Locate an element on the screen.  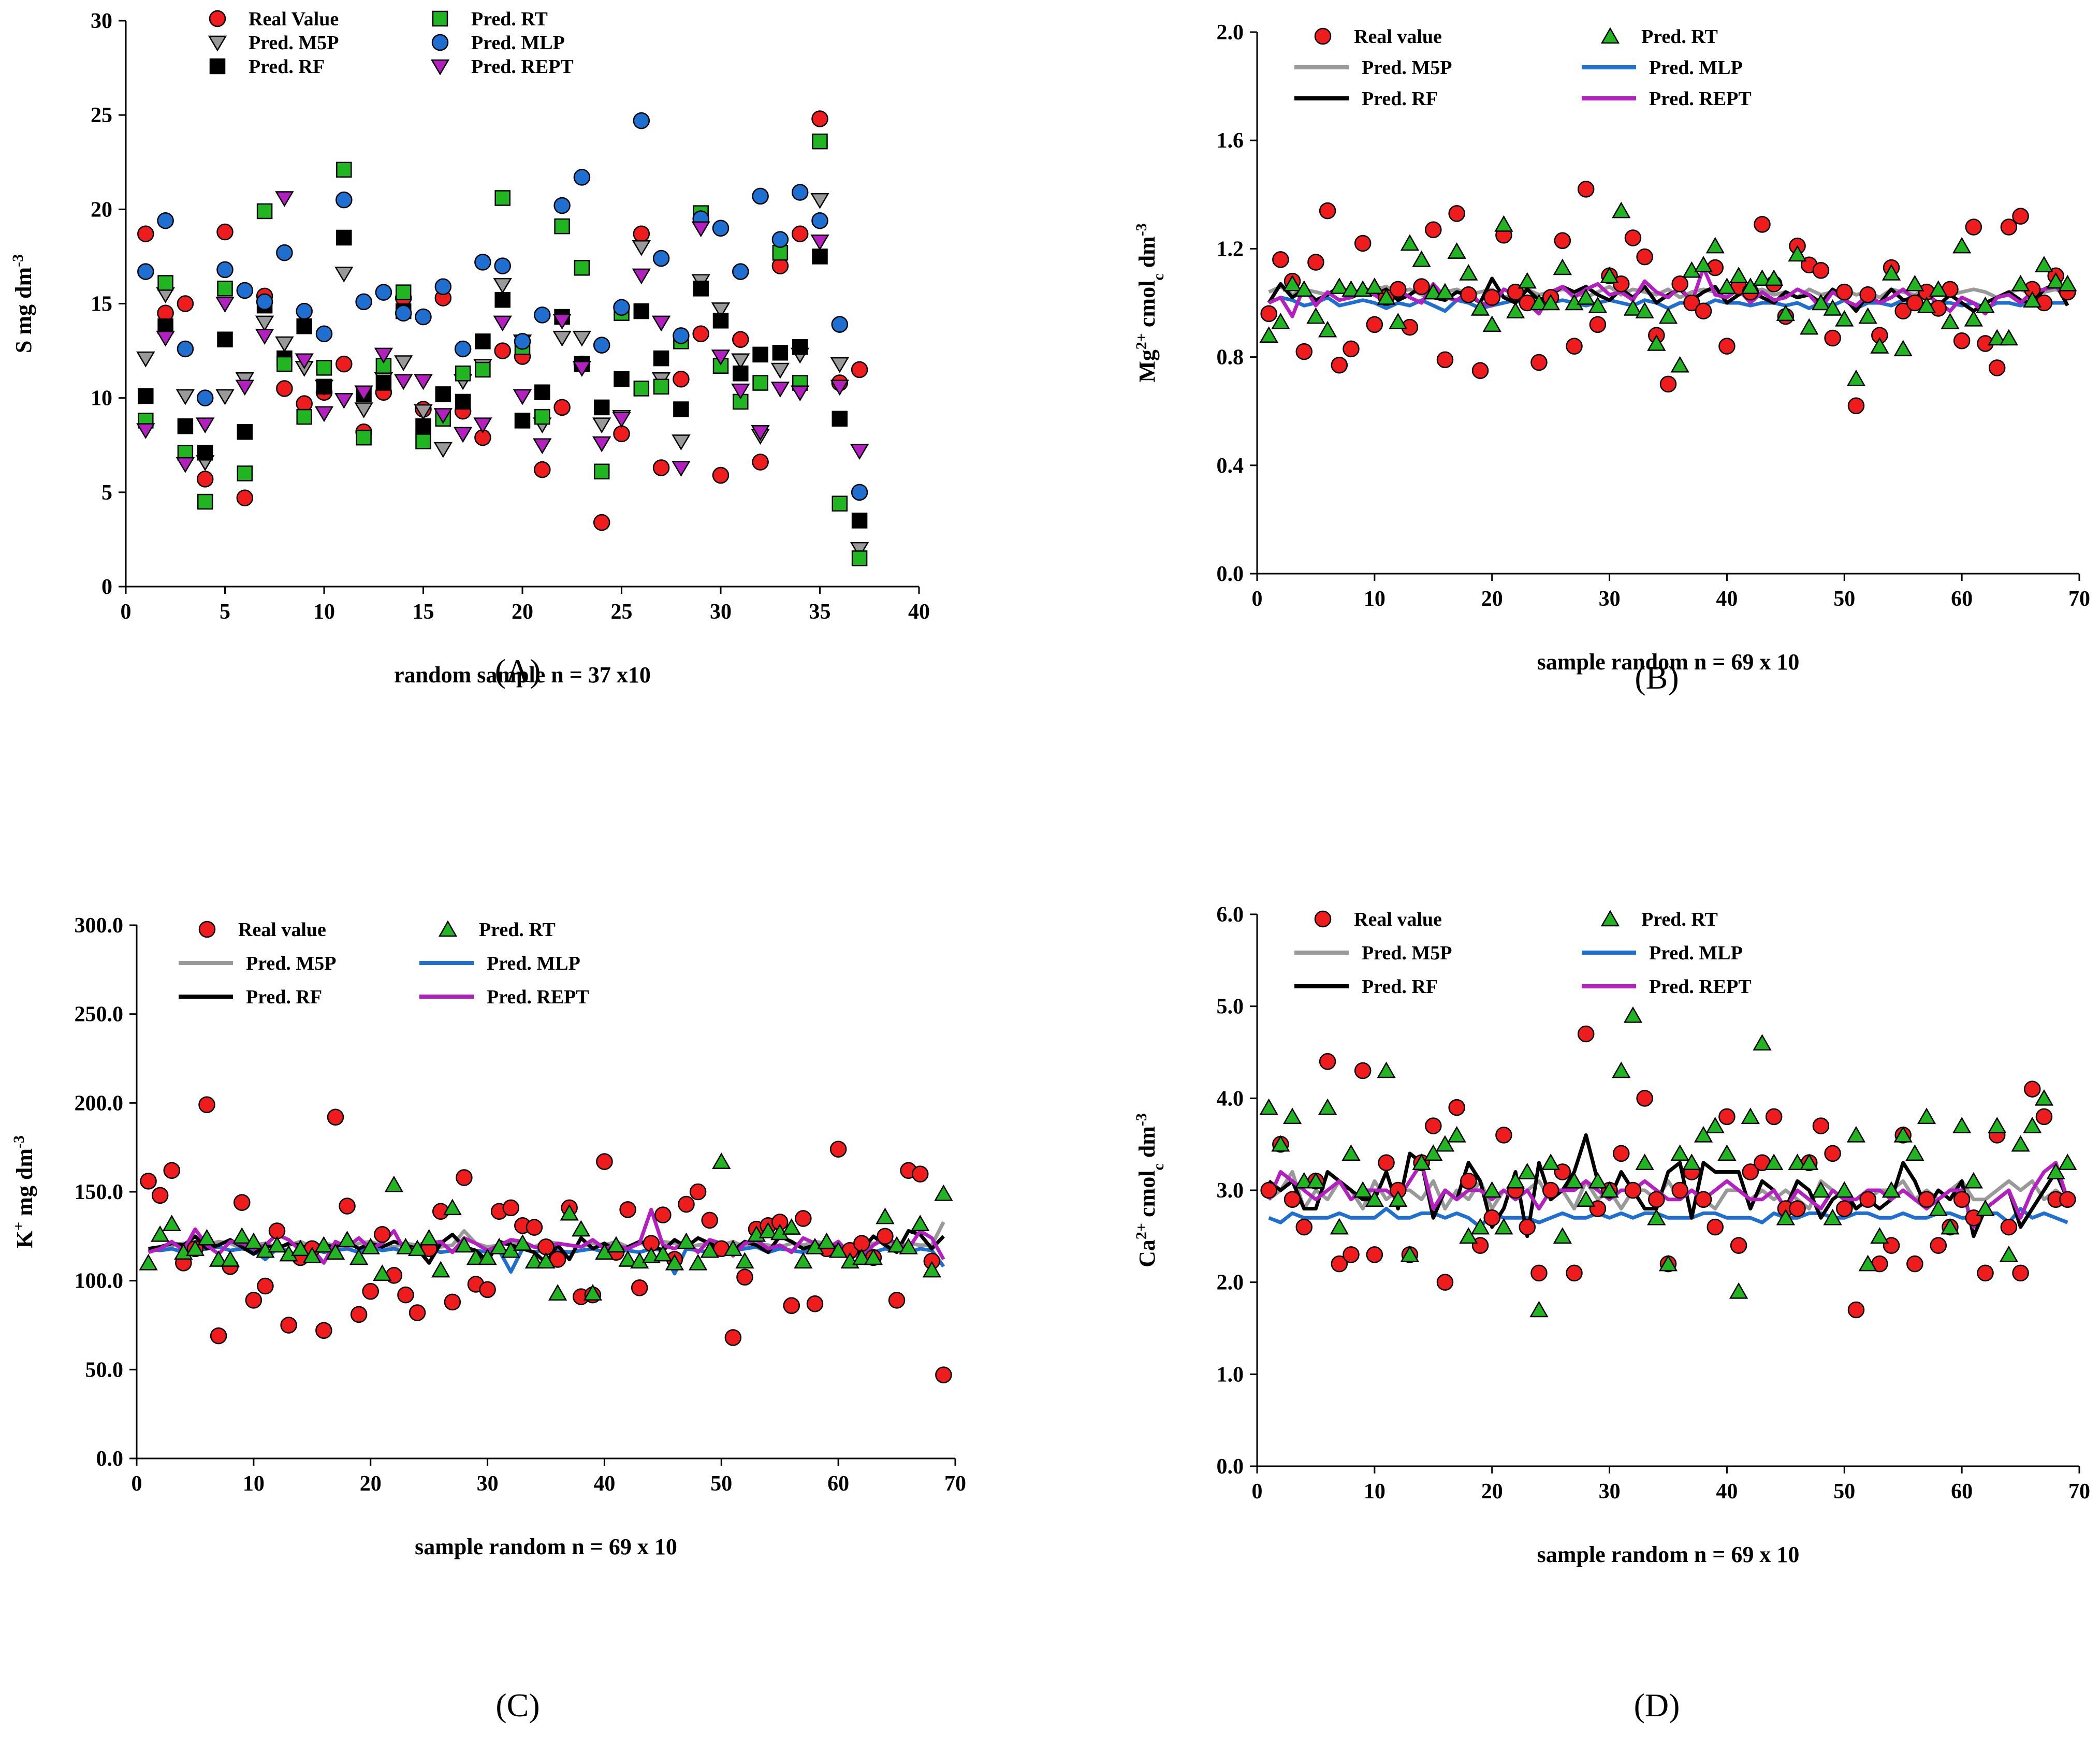
legend-label: Pred. M5P is located at coordinates (1407, 953).